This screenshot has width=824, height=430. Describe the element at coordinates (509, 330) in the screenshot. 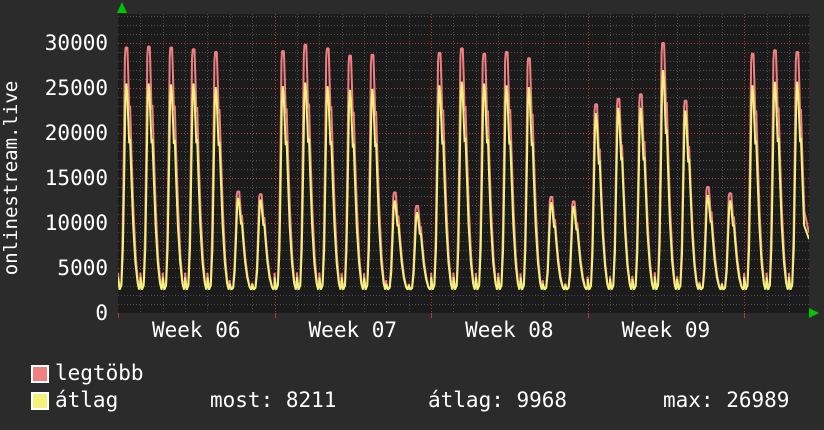

I see `x-axis-tick-label: Week 08` at that location.